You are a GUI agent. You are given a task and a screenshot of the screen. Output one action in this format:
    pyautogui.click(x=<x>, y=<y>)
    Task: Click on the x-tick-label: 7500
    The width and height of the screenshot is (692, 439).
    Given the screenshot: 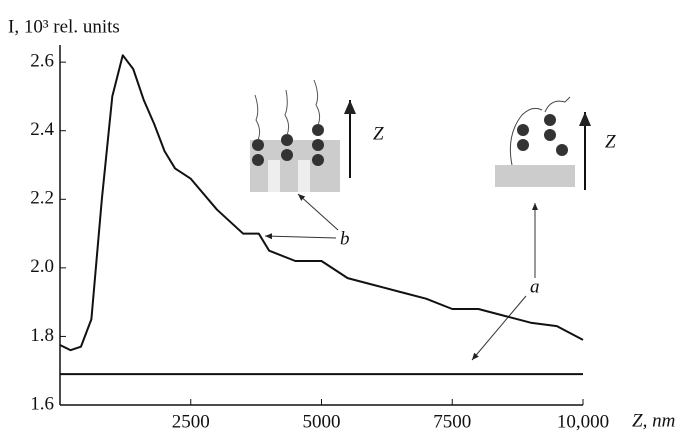 What is the action you would take?
    pyautogui.click(x=452, y=421)
    